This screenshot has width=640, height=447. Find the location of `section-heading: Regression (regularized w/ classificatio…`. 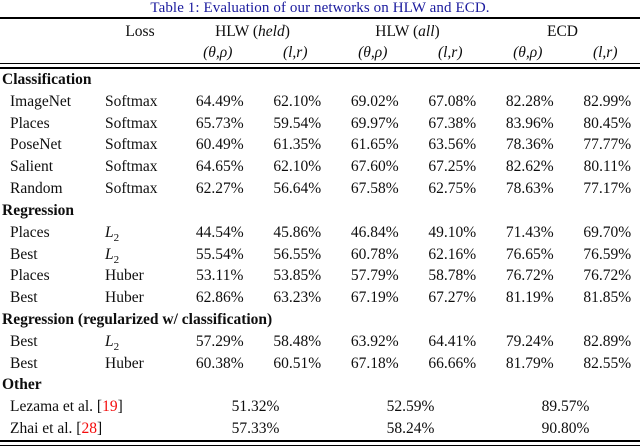

section-heading: Regression (regularized w/ classificatio… is located at coordinates (137, 319).